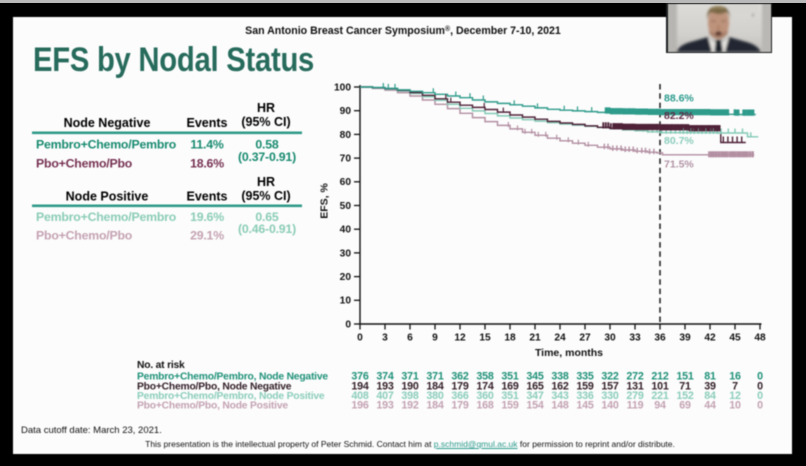  Describe the element at coordinates (685, 406) in the screenshot. I see `svg-text: 69` at that location.